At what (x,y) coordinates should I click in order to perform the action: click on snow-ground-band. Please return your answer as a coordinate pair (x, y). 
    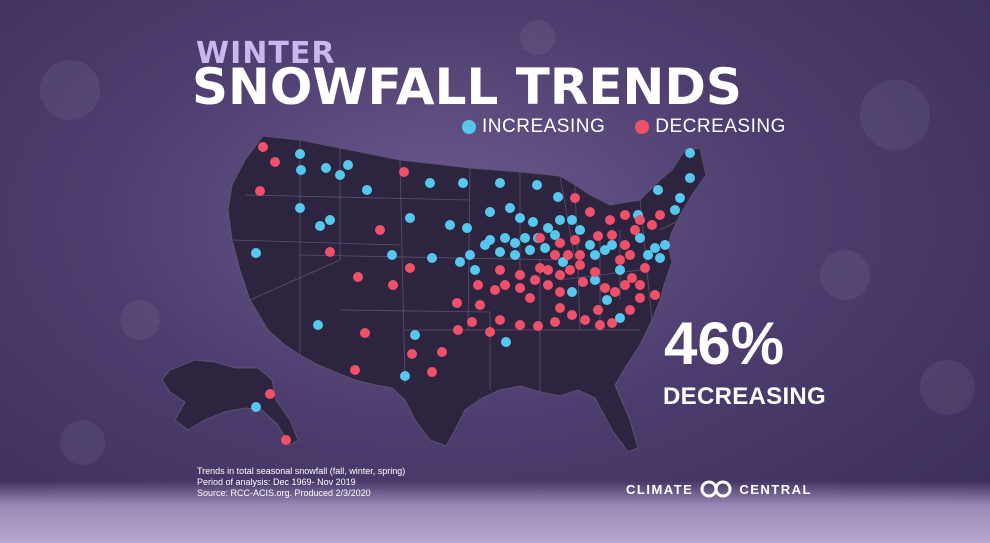
    Looking at the image, I should click on (495, 512).